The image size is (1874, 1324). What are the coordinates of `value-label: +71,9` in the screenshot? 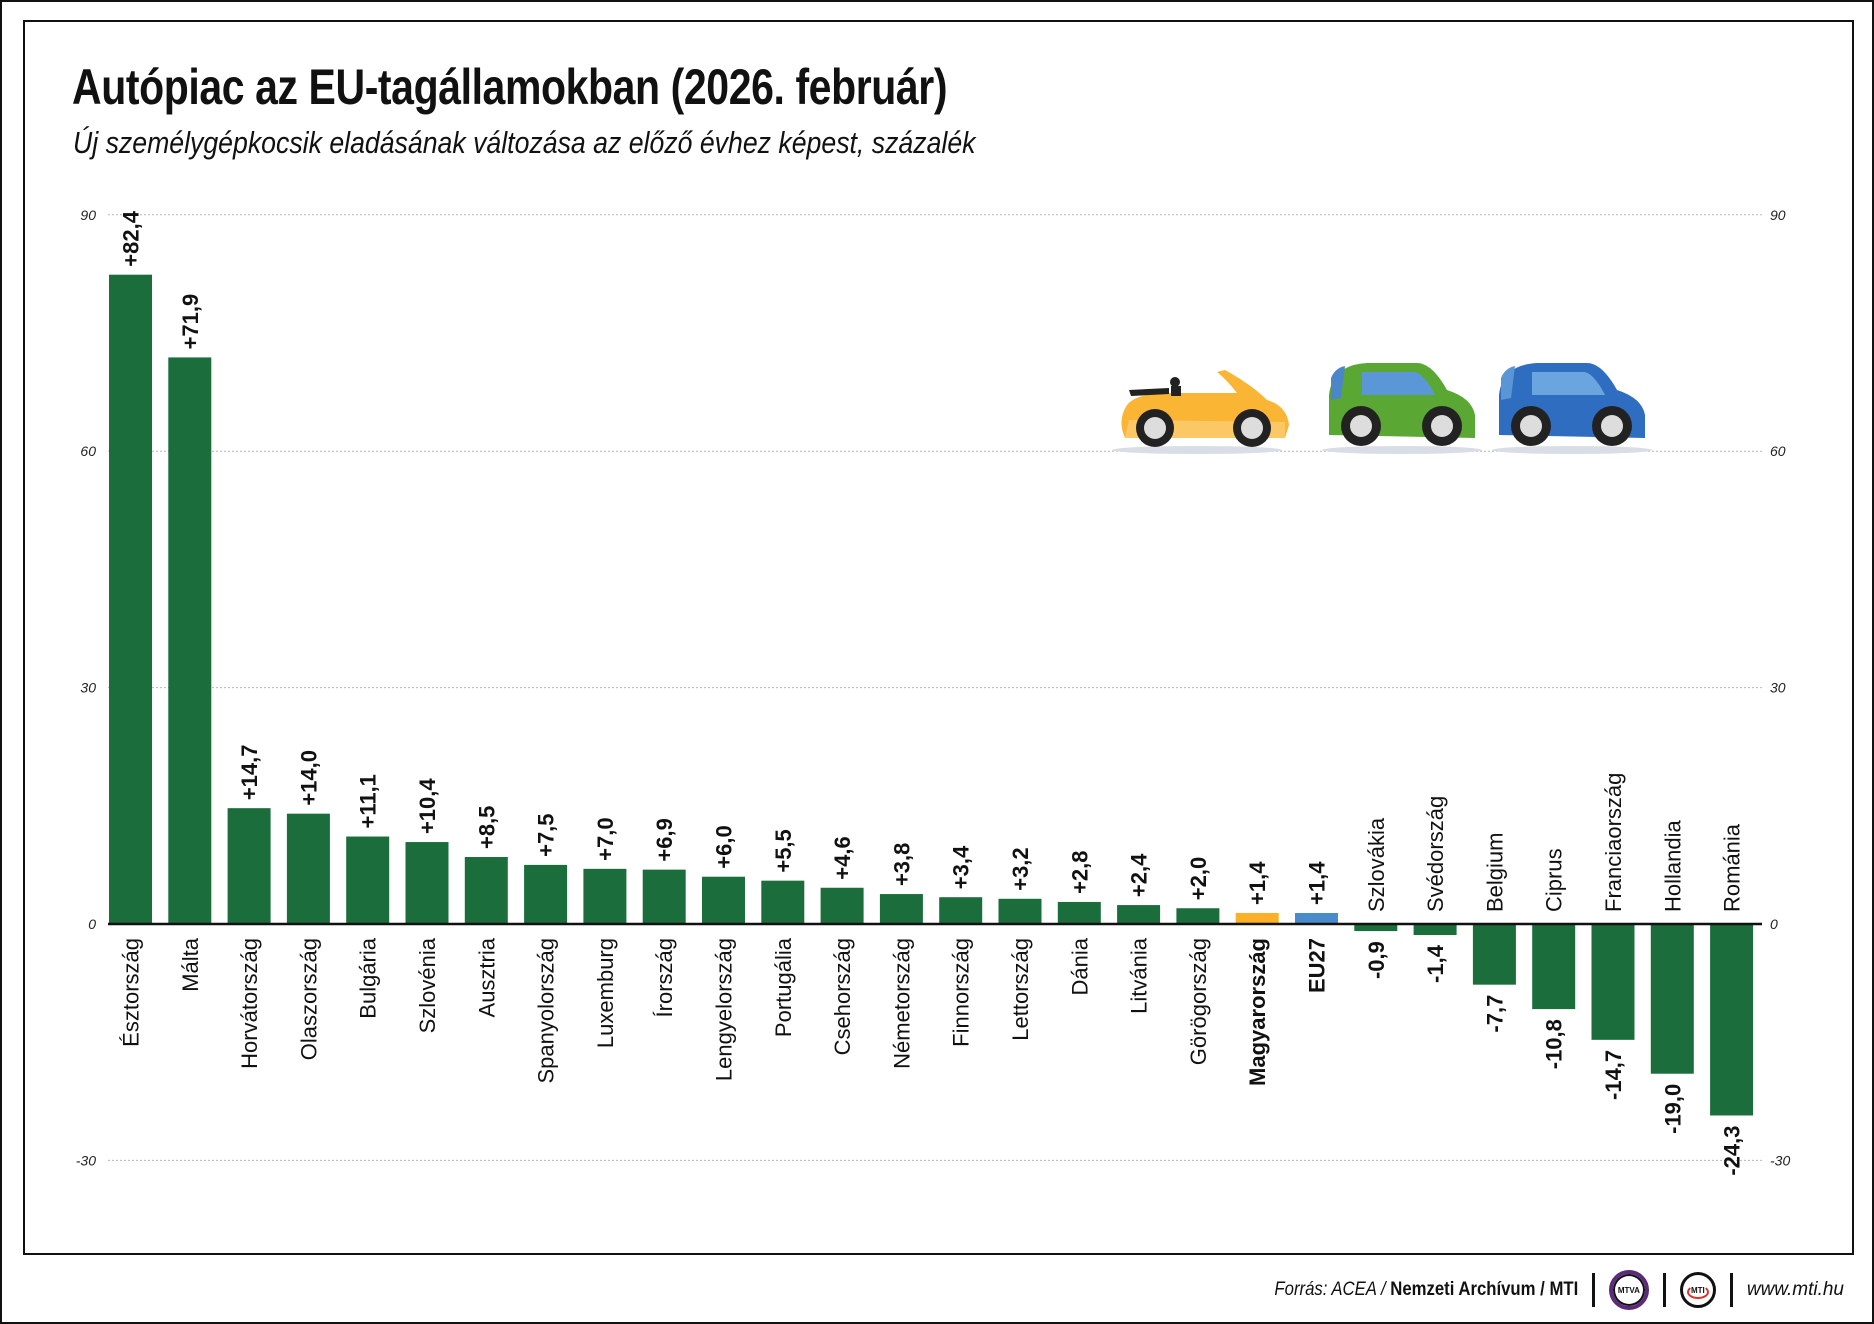 It's located at (190, 322).